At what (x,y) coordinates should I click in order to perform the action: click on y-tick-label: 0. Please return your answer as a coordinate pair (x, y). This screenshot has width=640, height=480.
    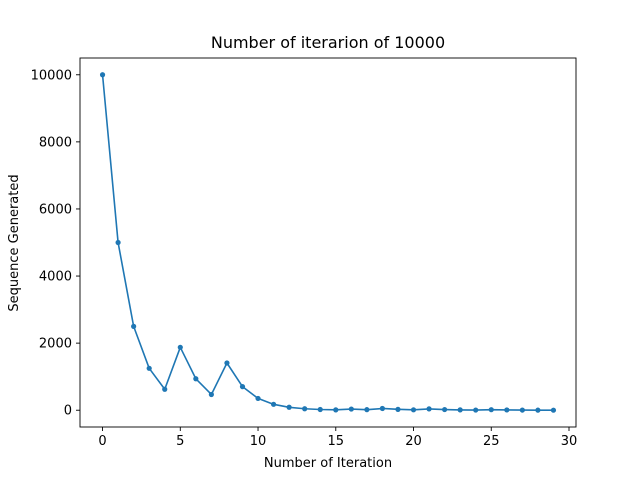
    Looking at the image, I should click on (68, 411).